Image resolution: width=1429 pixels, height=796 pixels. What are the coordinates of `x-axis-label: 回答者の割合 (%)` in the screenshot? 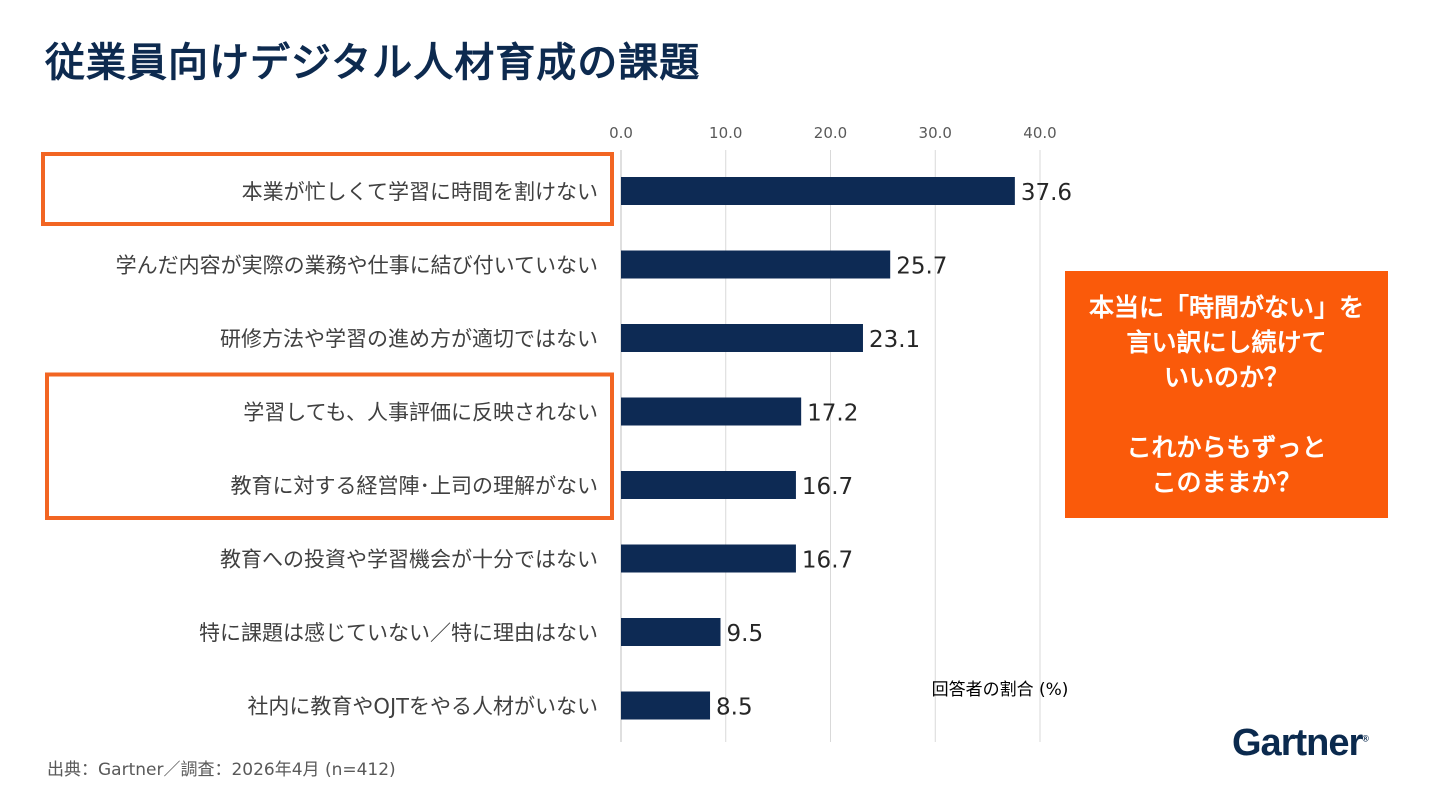 It's located at (1000, 690).